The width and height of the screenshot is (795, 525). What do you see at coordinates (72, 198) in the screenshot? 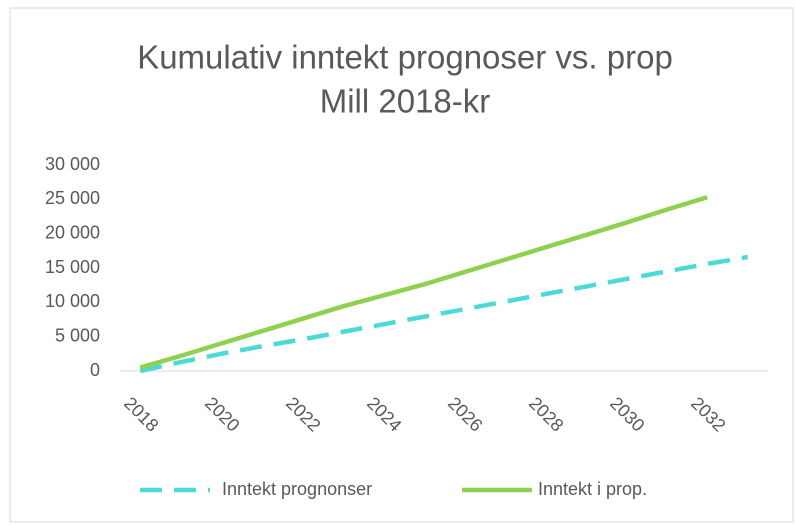
I see `y-tick-label: 25 000` at bounding box center [72, 198].